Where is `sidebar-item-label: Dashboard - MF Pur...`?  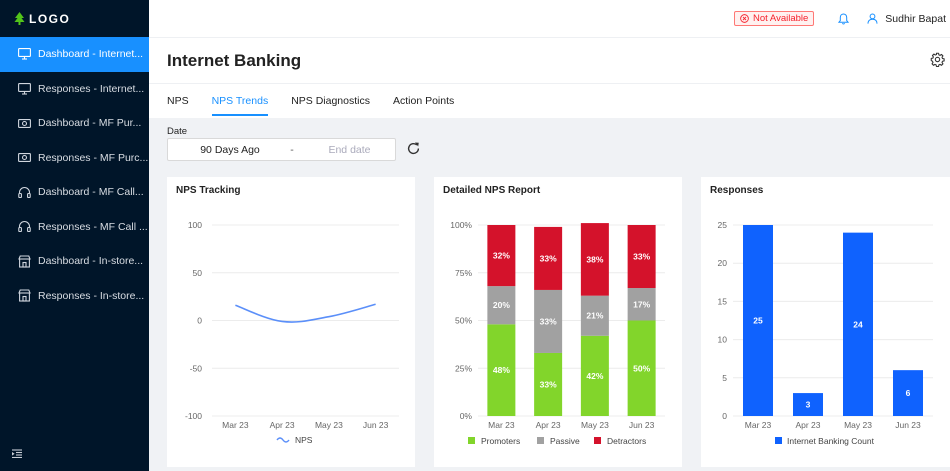
sidebar-item-label: Dashboard - MF Pur... is located at coordinates (90, 123).